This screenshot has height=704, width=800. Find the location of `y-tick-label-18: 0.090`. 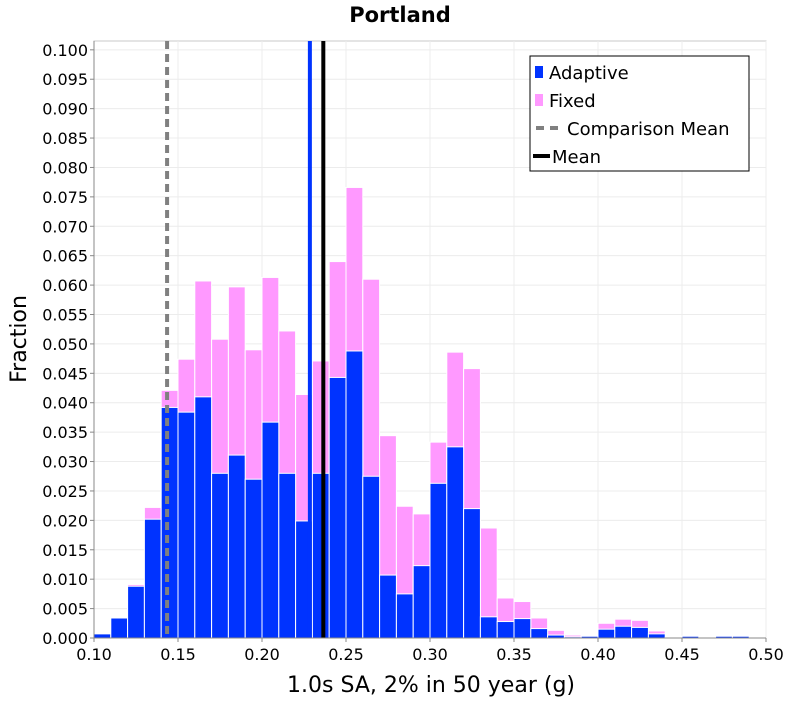

y-tick-label-18: 0.090 is located at coordinates (65, 109).